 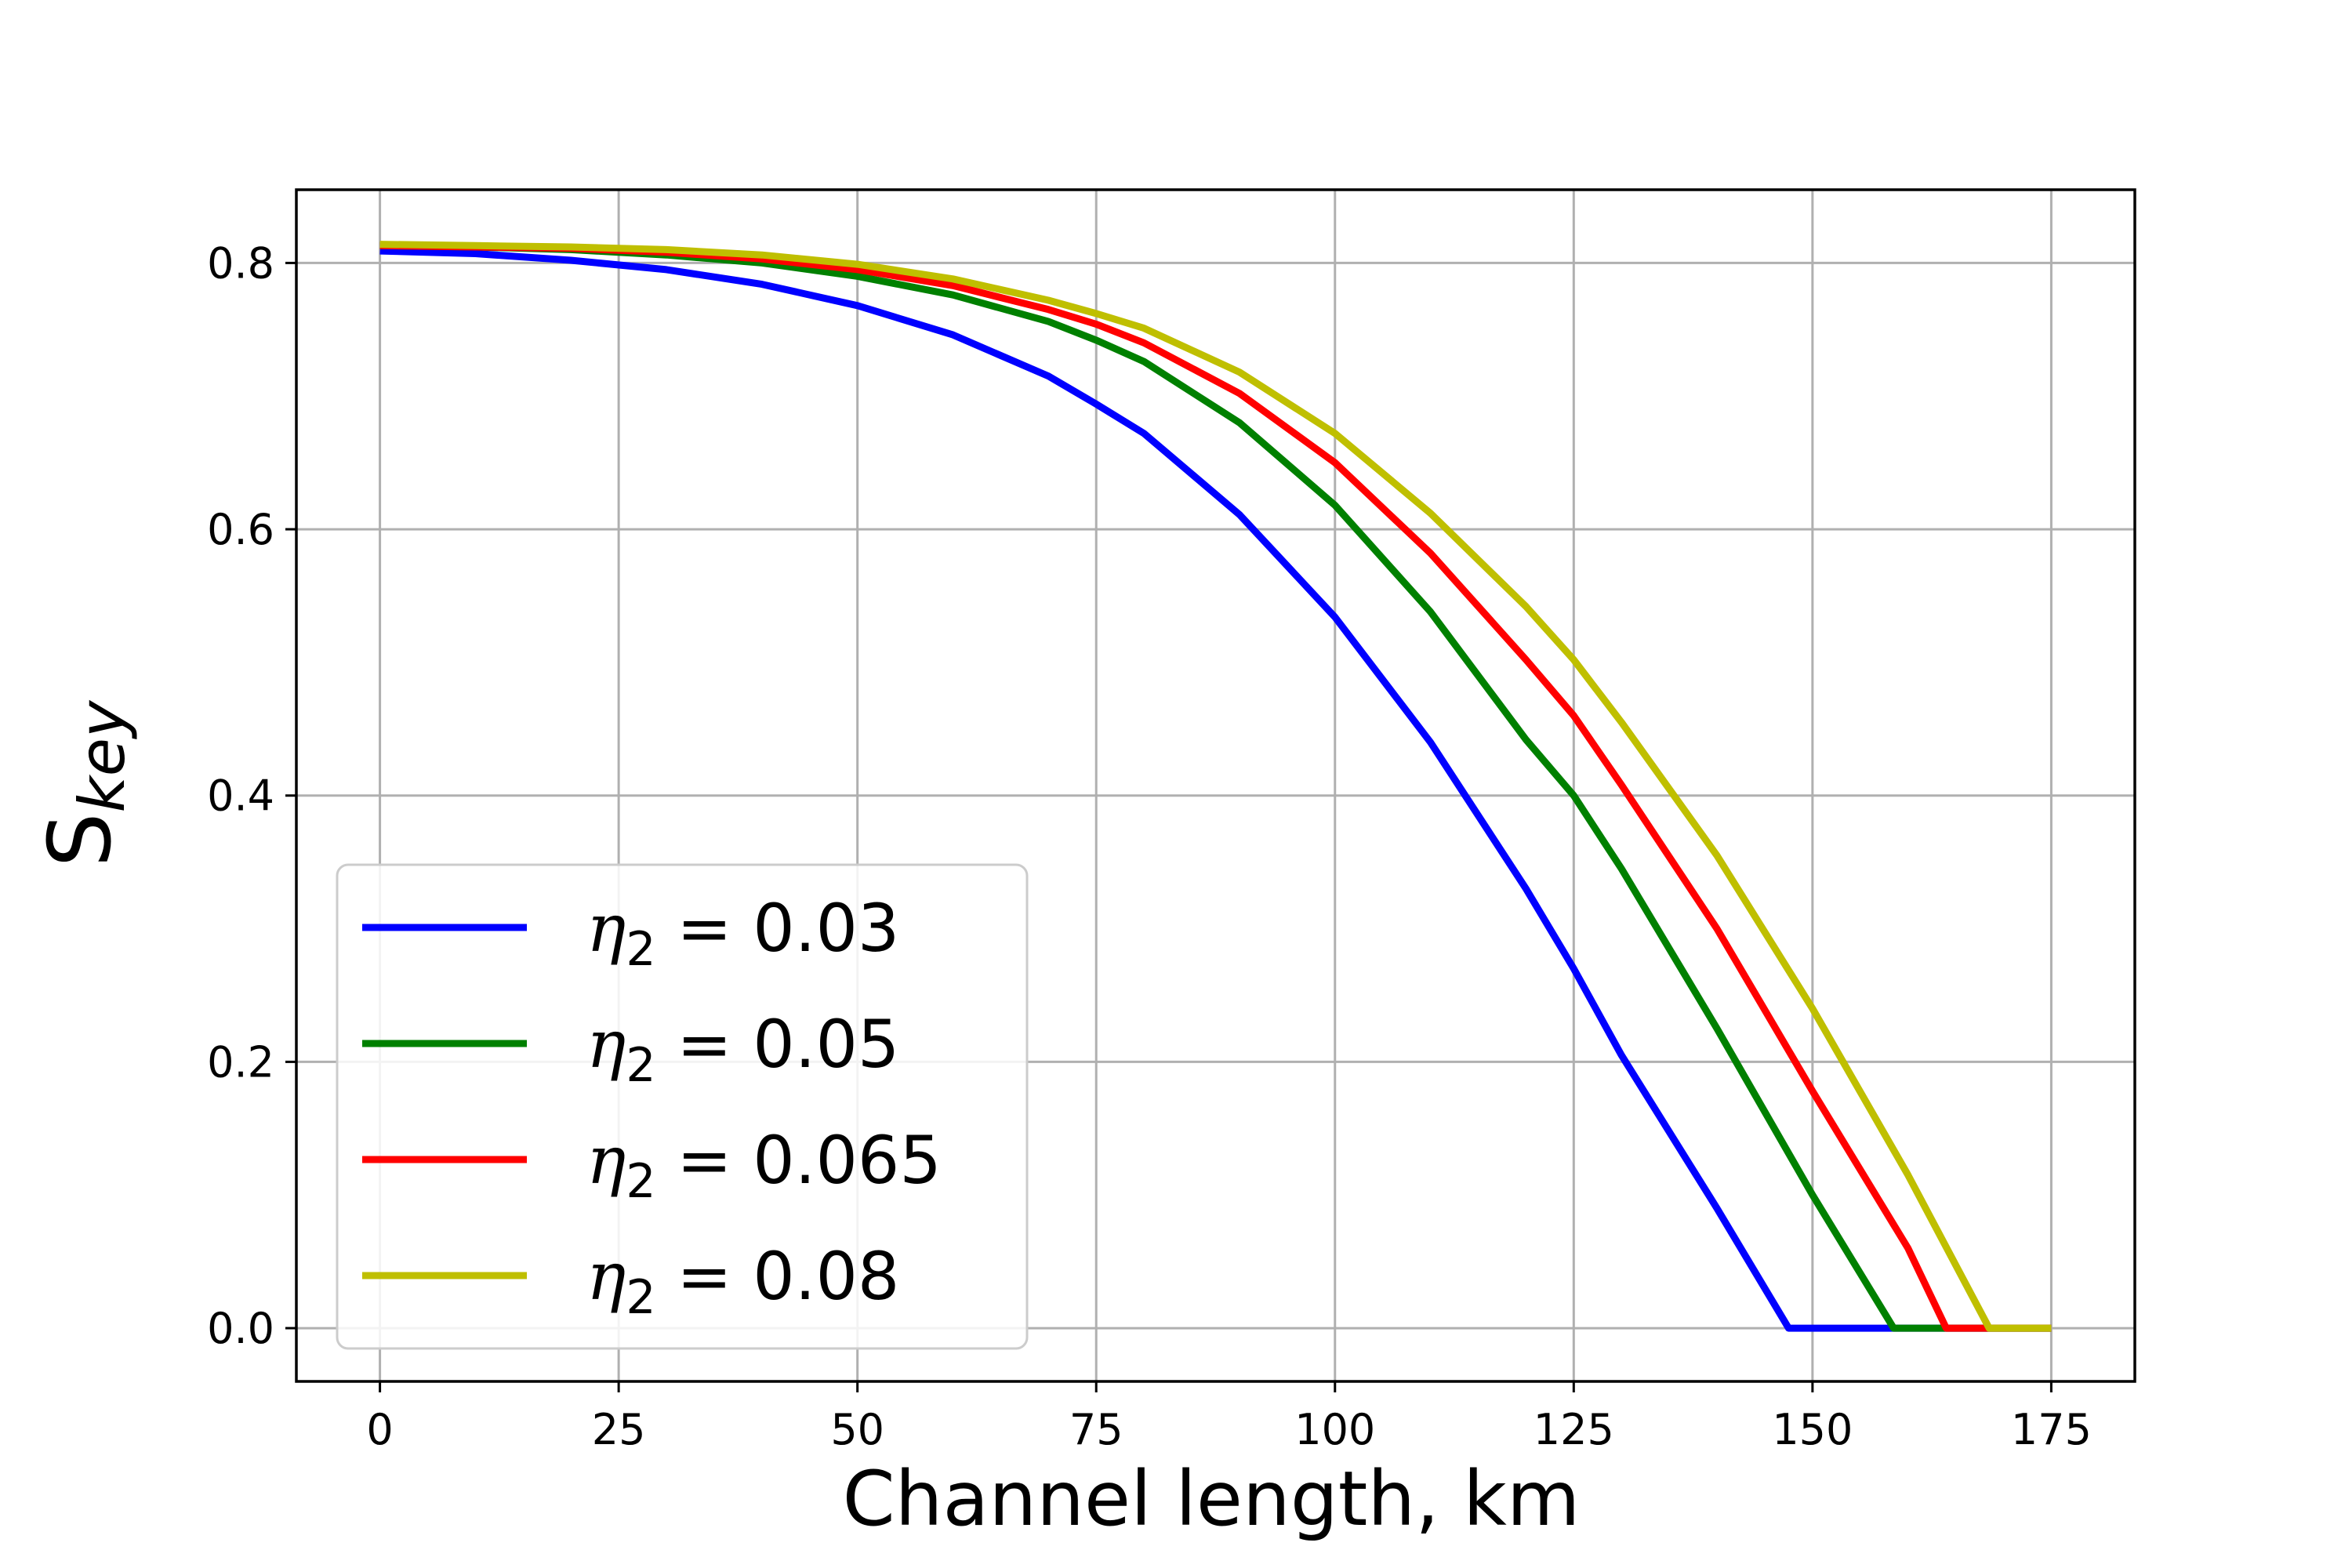 I want to click on legend-label-0.05: η2 = 0.05, so click(x=742, y=1049).